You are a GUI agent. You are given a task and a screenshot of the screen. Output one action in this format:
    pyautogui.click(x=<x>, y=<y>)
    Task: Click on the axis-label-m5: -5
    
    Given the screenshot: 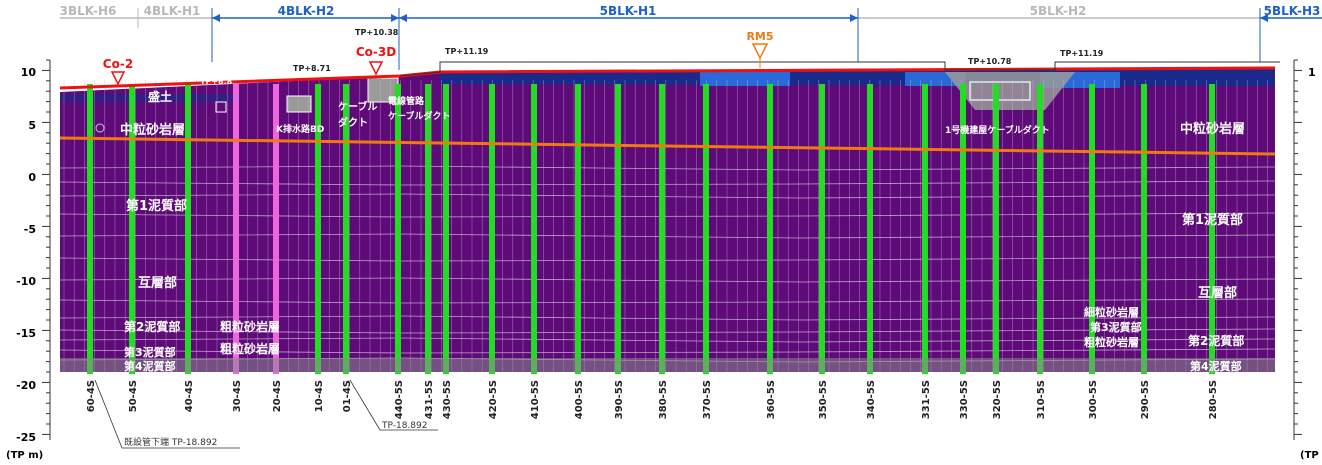 What is the action you would take?
    pyautogui.click(x=30, y=229)
    